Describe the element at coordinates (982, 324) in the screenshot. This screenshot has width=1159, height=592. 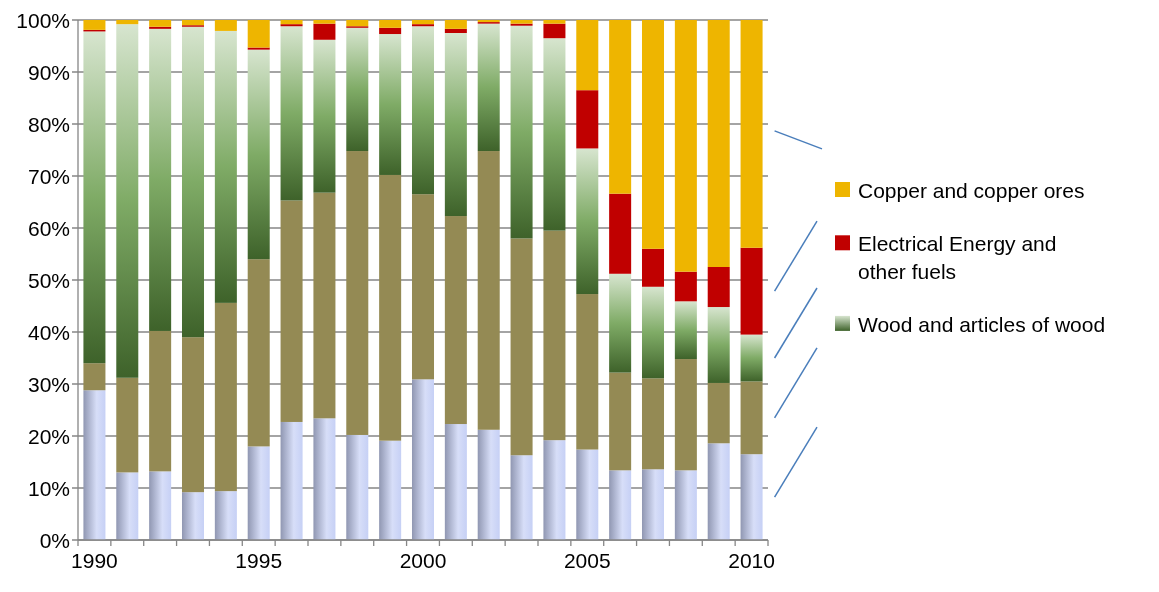
I see `legend-label: Wood and articles of wood` at that location.